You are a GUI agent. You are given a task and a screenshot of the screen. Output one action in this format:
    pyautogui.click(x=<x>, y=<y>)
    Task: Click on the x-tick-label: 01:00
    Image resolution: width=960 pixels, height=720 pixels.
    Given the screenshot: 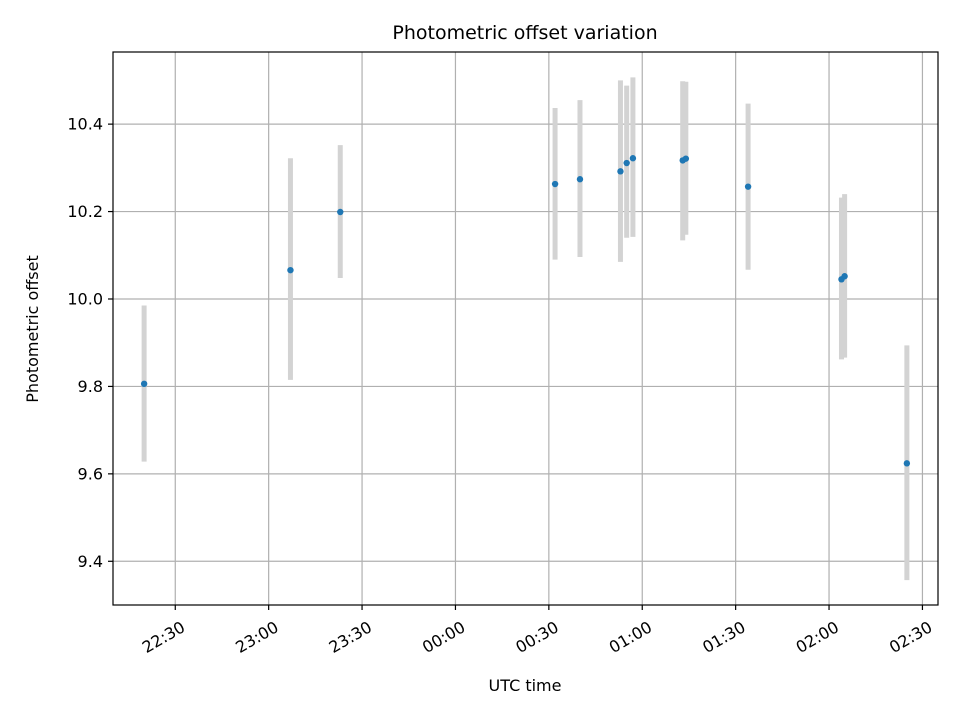 What is the action you would take?
    pyautogui.click(x=630, y=637)
    